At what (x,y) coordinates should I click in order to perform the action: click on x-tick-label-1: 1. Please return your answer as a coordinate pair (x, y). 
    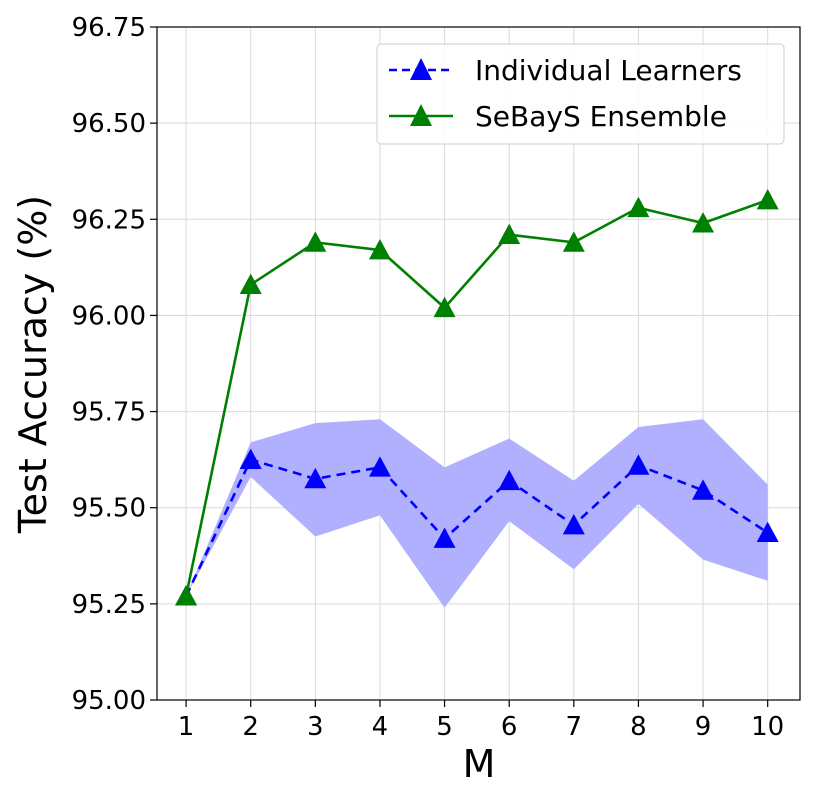
    Looking at the image, I should click on (186, 727).